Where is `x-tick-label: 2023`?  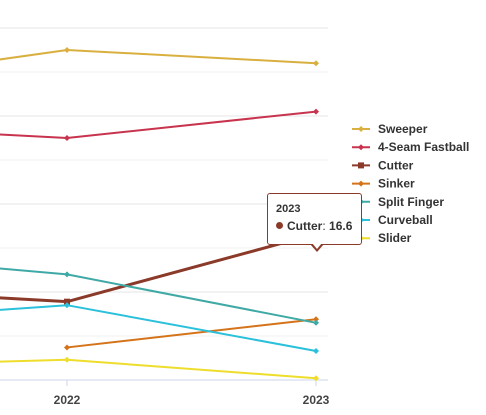 x-tick-label: 2023 is located at coordinates (316, 400).